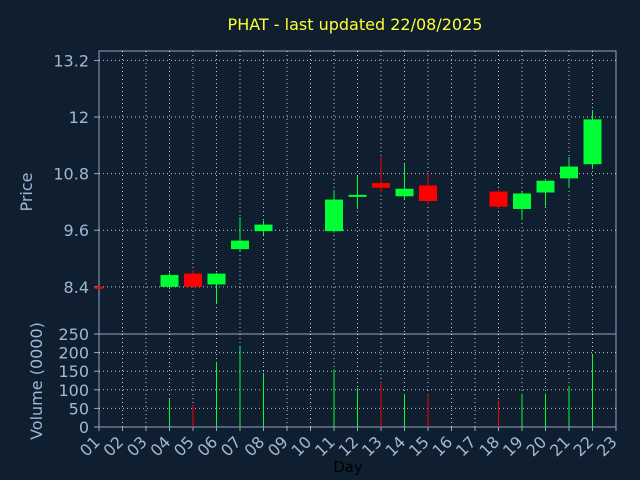 The height and width of the screenshot is (480, 640). Describe the element at coordinates (73, 371) in the screenshot. I see `volume-tick-label: 150` at that location.